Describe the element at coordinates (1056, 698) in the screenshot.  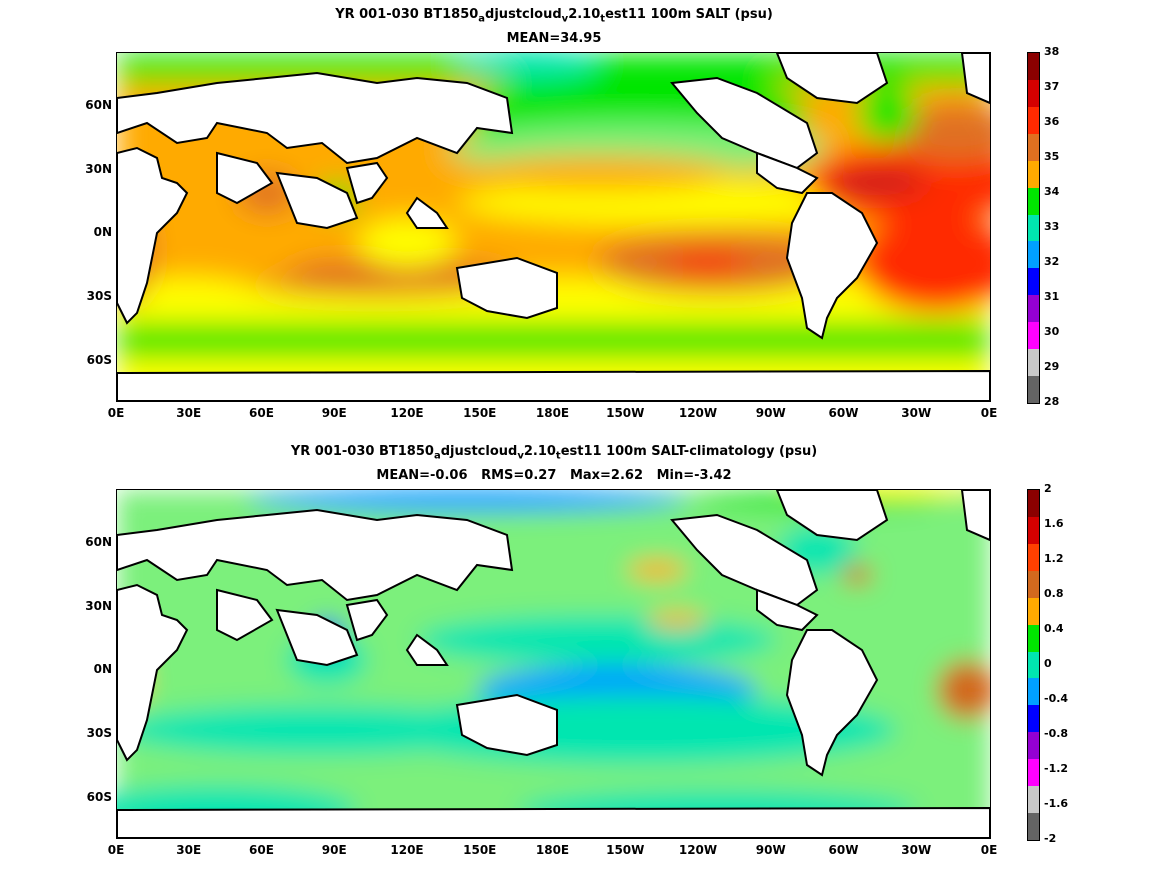
I see `colorbar-tick-label: -0.4` at that location.